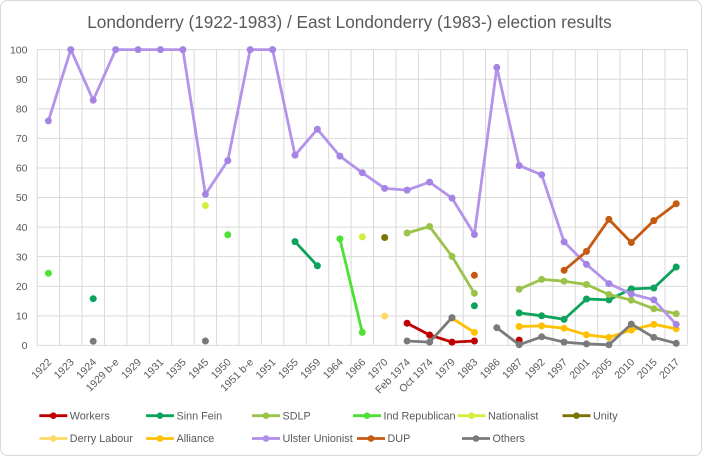 This screenshot has width=702, height=456. Describe the element at coordinates (22, 198) in the screenshot. I see `svg-text: 50` at that location.